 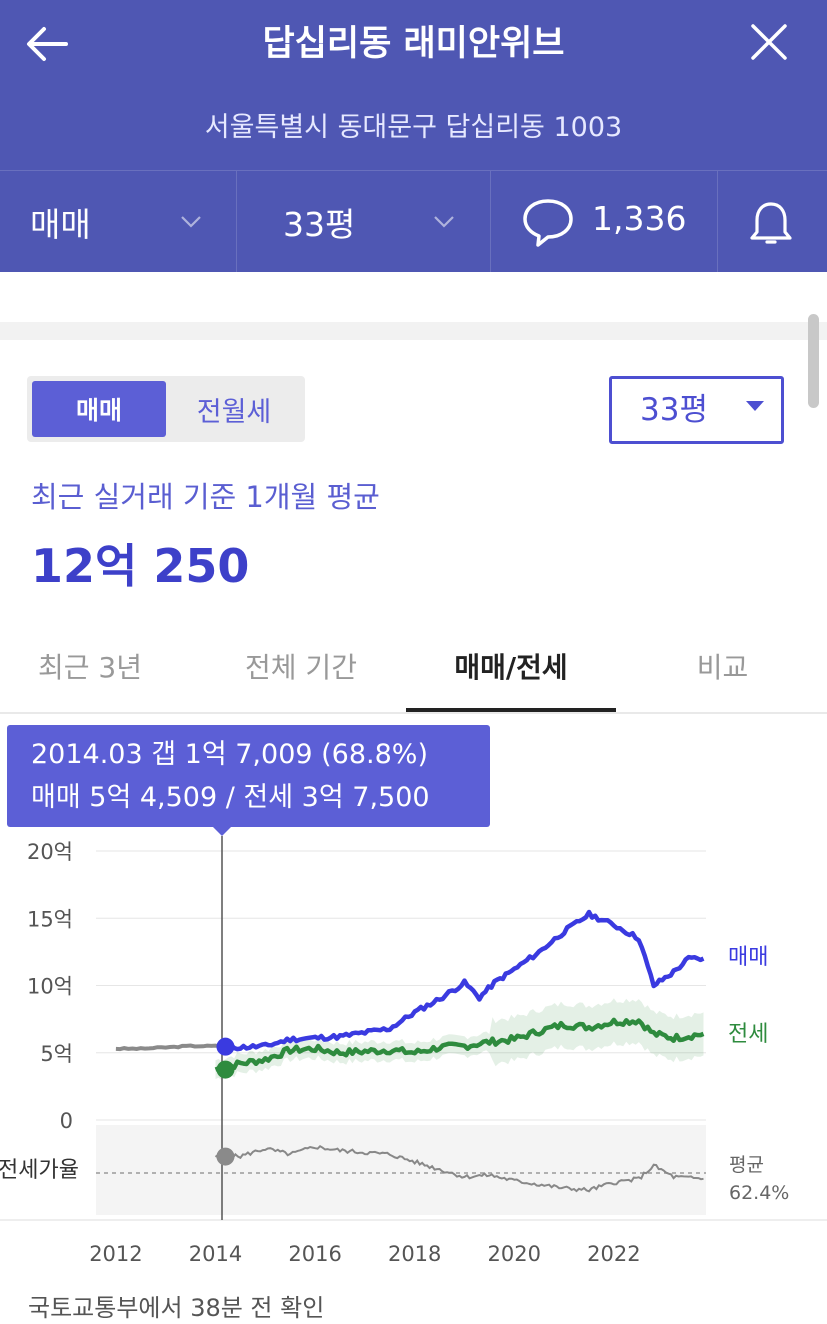 I want to click on ratio-axis-label: 전세가율, so click(x=39, y=1170).